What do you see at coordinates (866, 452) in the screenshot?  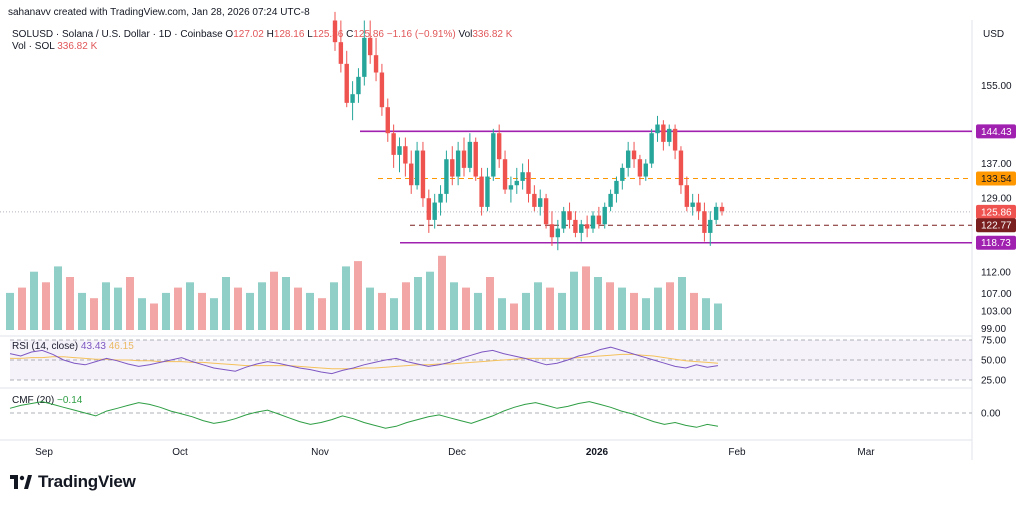 I see `time-tick: Mar` at bounding box center [866, 452].